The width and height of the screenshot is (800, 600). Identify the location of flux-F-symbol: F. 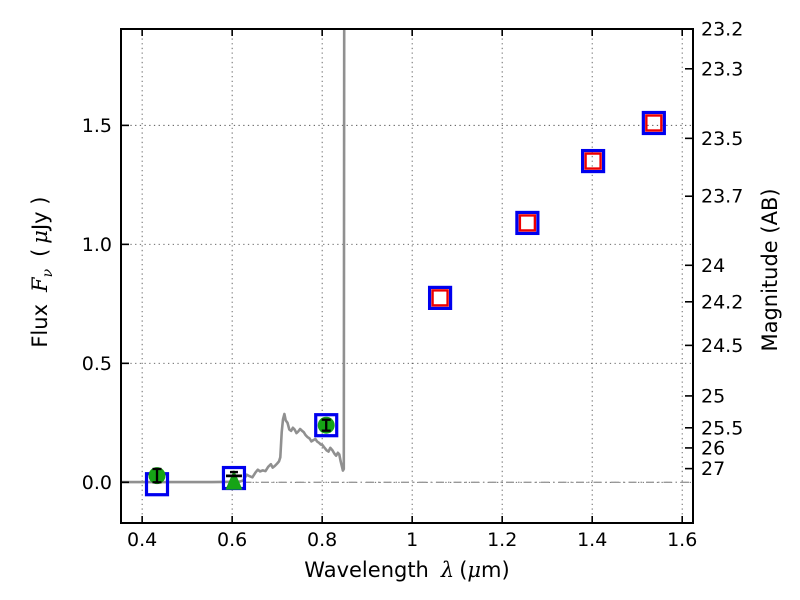
(39, 284).